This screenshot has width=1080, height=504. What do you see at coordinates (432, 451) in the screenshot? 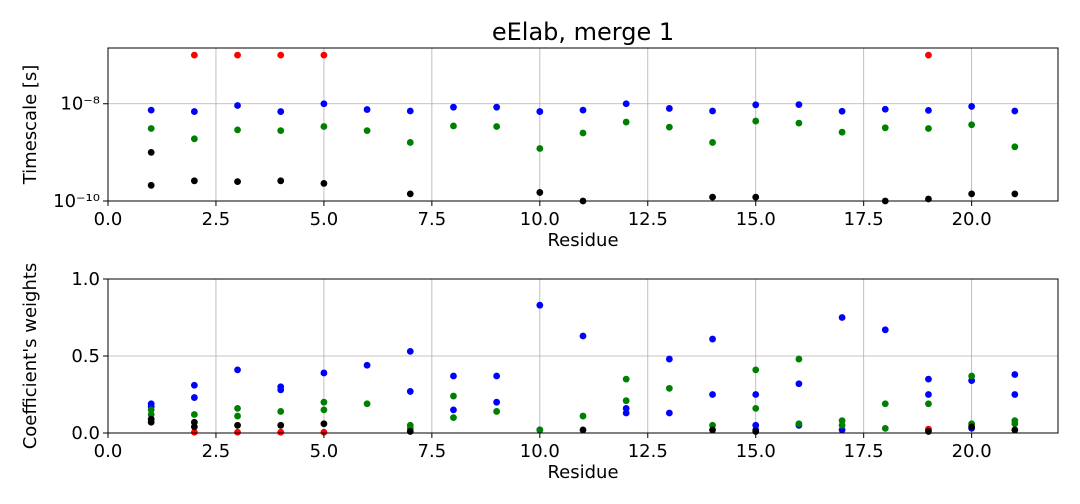
I see `weights-xtick-label: 7.5` at bounding box center [432, 451].